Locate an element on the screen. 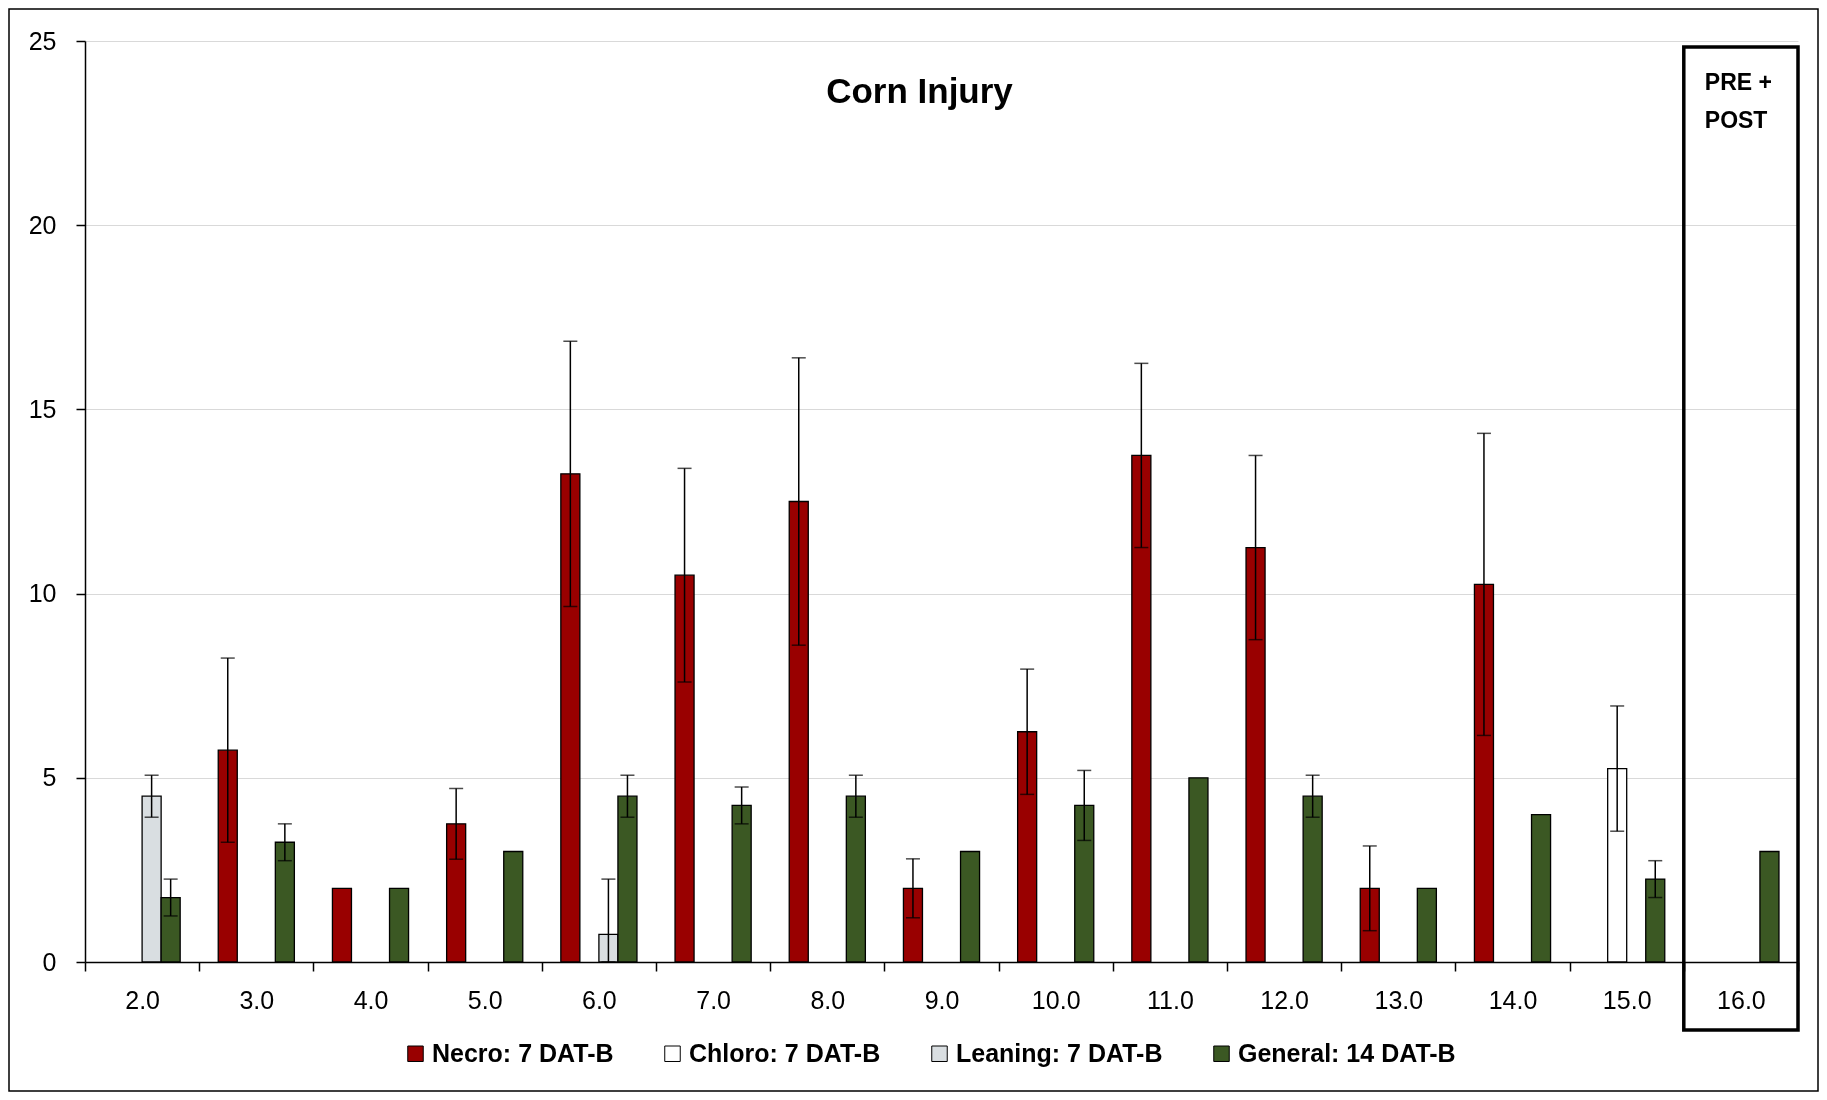 This screenshot has width=1827, height=1100. x-tick-label: 12.0 is located at coordinates (1284, 999).